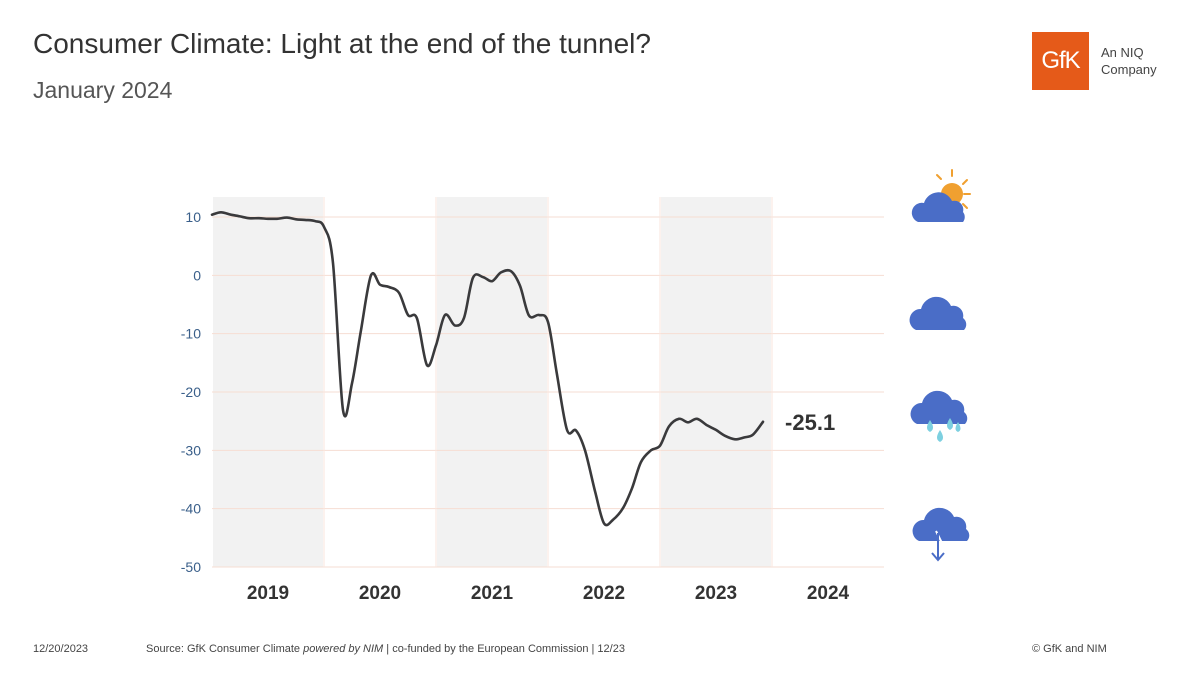  What do you see at coordinates (548, 593) in the screenshot?
I see `x-axis: 2019 2020 2021 2022 2023 2024` at bounding box center [548, 593].